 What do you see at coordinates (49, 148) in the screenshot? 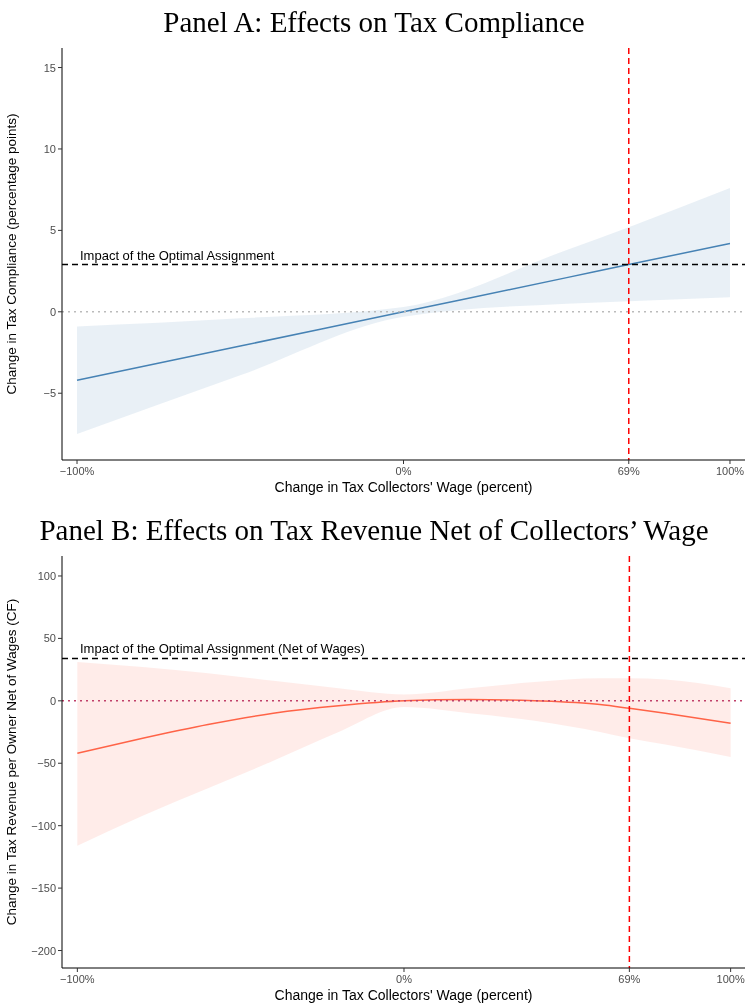
I see `y-tick-label: 10` at bounding box center [49, 148].